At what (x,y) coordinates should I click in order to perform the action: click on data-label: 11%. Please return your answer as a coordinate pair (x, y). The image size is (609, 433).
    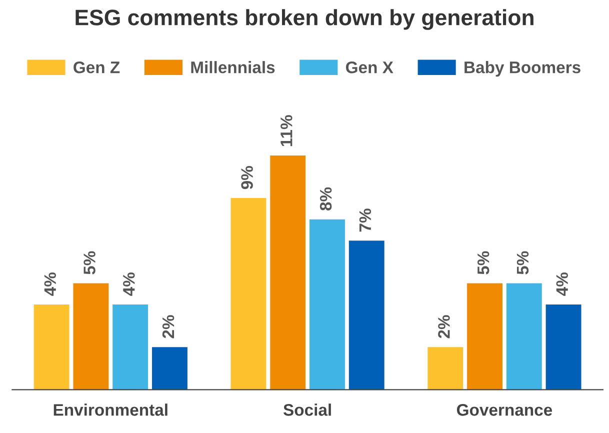
    Looking at the image, I should click on (286, 130).